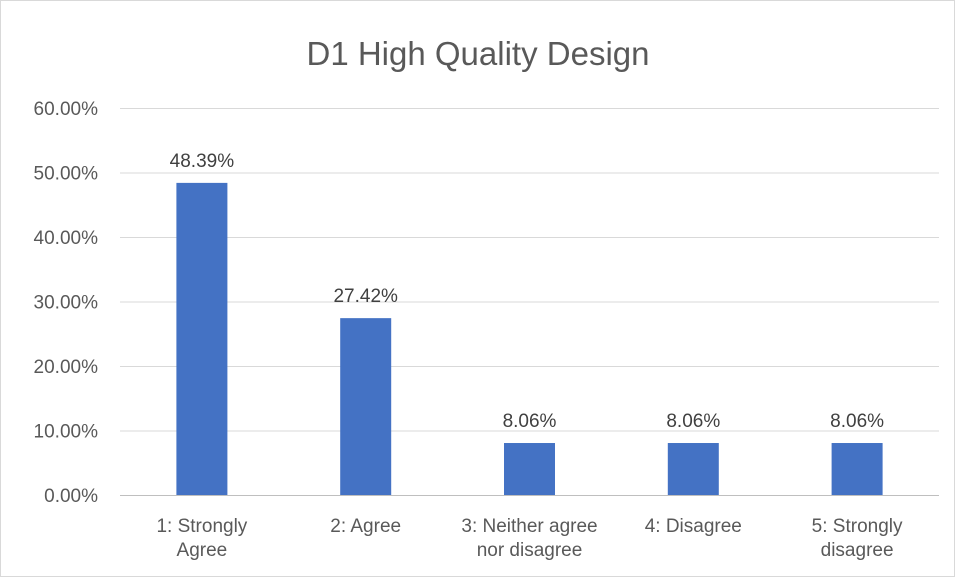 The height and width of the screenshot is (578, 955). What do you see at coordinates (693, 526) in the screenshot?
I see `category-label: 4: Disagree` at bounding box center [693, 526].